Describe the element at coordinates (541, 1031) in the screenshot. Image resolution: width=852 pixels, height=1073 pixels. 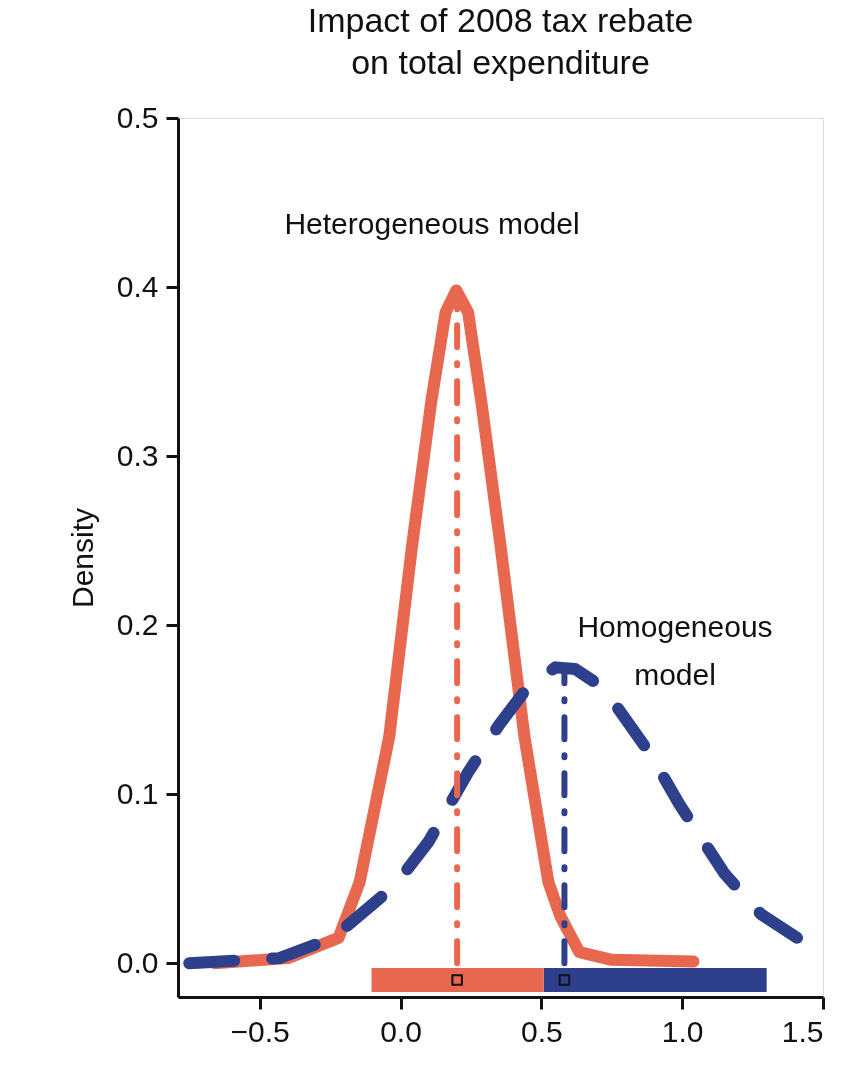
I see `x-tick-label: 0.5` at that location.